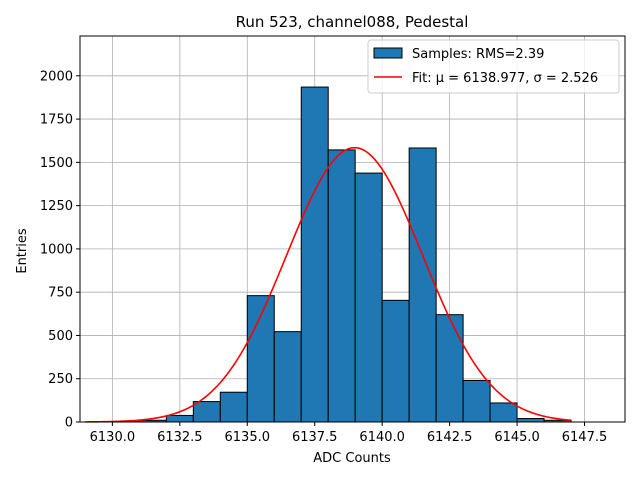 The height and width of the screenshot is (480, 640). I want to click on y-tick-label: 1500, so click(56, 163).